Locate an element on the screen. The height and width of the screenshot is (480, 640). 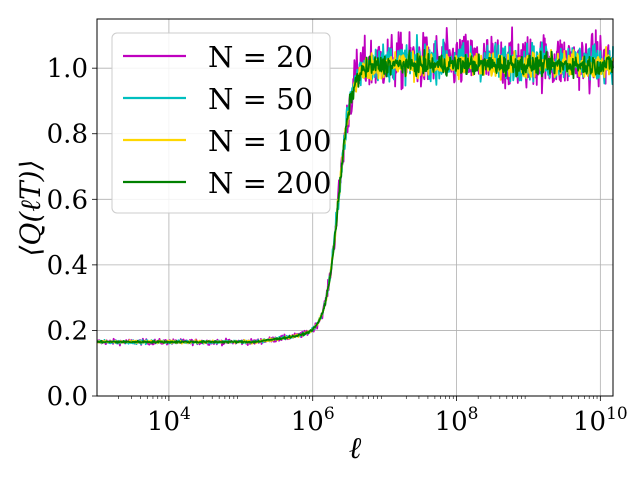
x-tick-label: 10⁶ is located at coordinates (313, 420).